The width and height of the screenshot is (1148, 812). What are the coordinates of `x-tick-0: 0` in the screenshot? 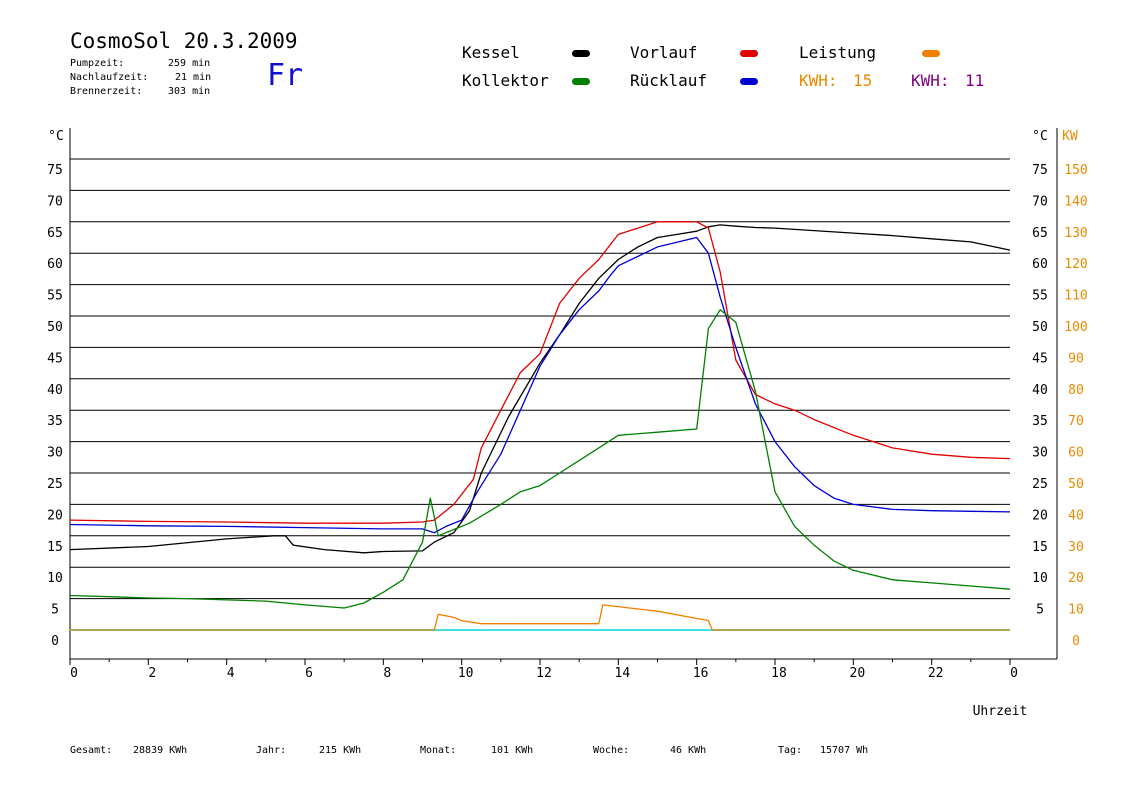 It's located at (74, 673).